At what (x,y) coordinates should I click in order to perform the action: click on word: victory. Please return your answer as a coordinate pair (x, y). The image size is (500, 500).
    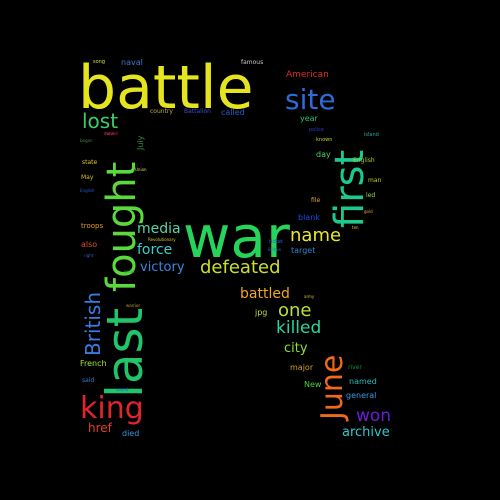
    Looking at the image, I should click on (162, 267).